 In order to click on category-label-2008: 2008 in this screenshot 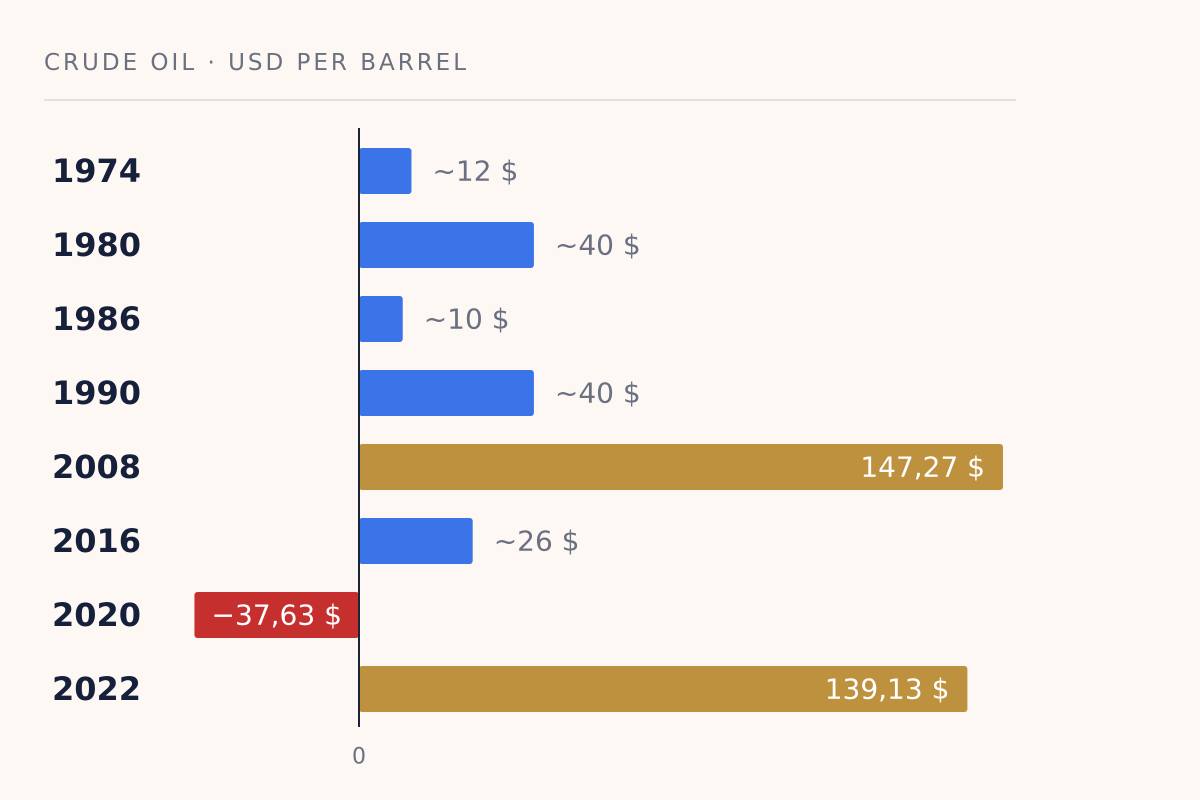, I will do `click(96, 467)`.